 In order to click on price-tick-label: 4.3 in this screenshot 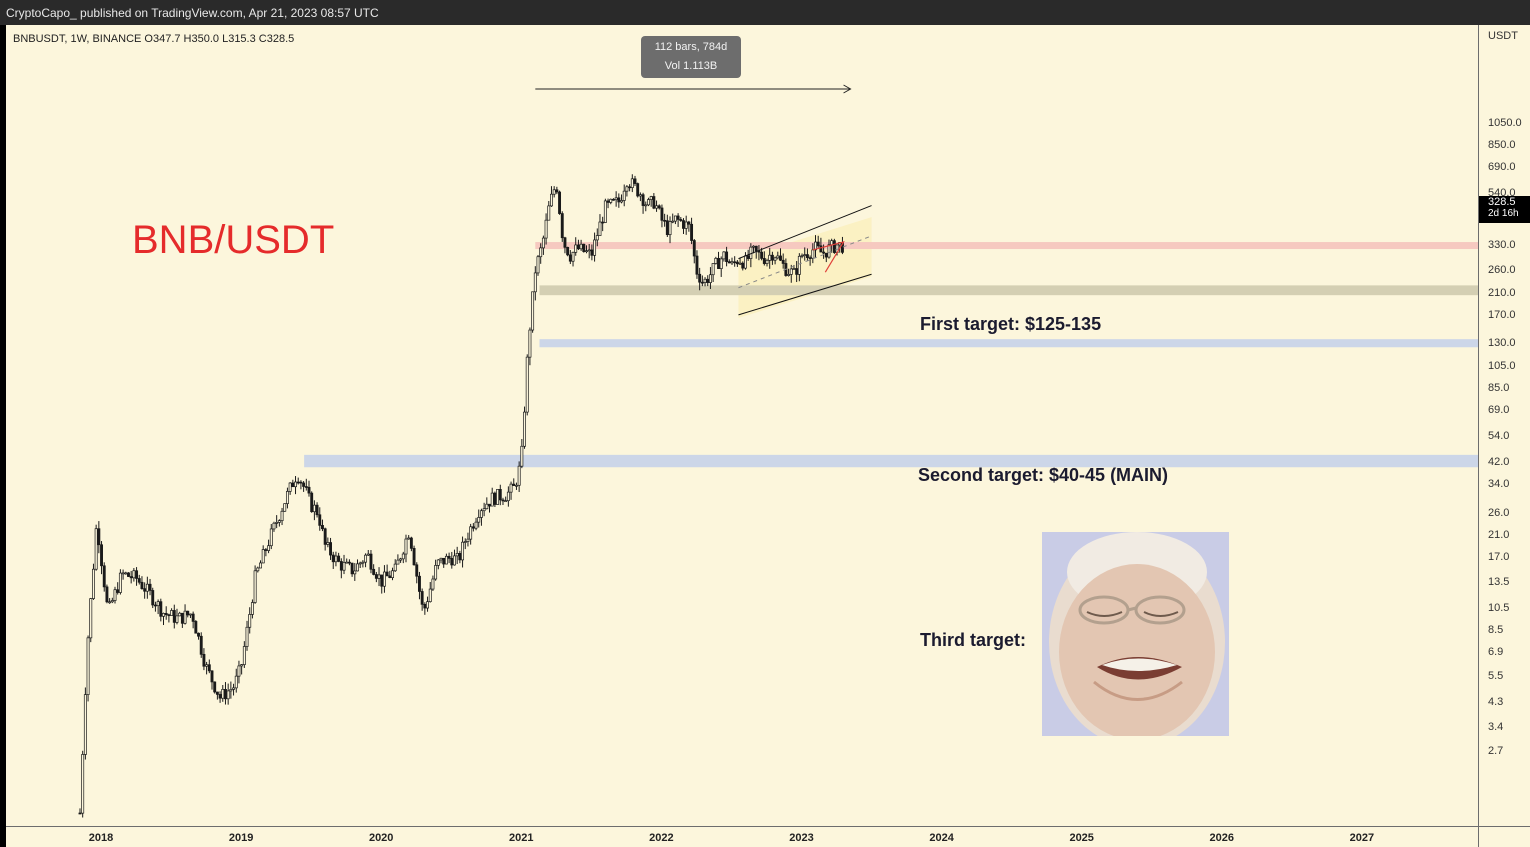, I will do `click(1496, 702)`.